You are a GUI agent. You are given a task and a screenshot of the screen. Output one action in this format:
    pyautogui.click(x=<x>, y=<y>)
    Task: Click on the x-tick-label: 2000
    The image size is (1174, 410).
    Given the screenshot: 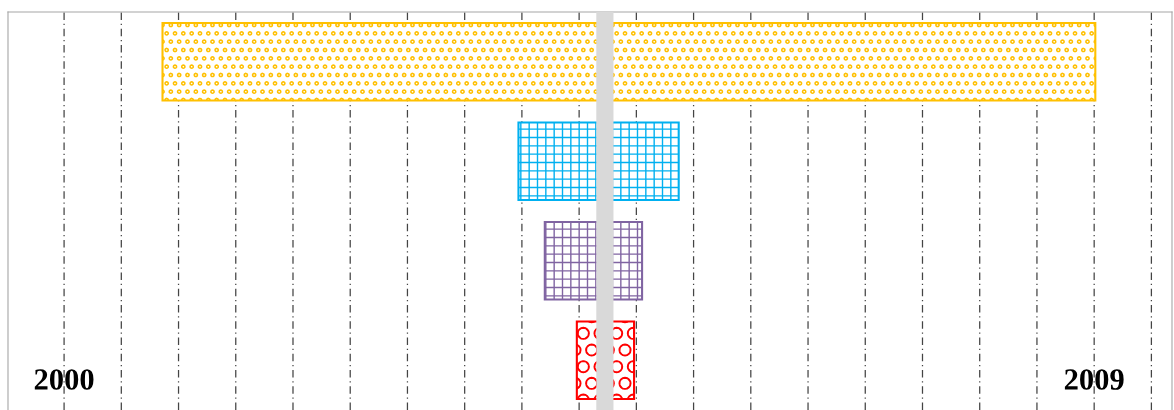 What is the action you would take?
    pyautogui.click(x=64, y=379)
    